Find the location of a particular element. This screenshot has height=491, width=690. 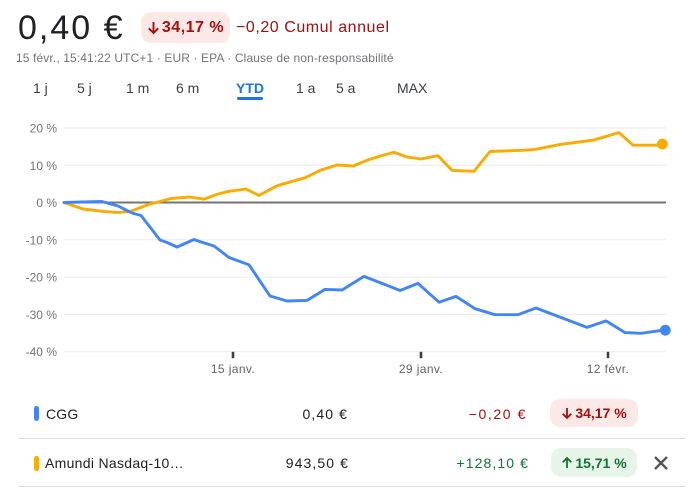

svg-text: -40 % is located at coordinates (42, 352).